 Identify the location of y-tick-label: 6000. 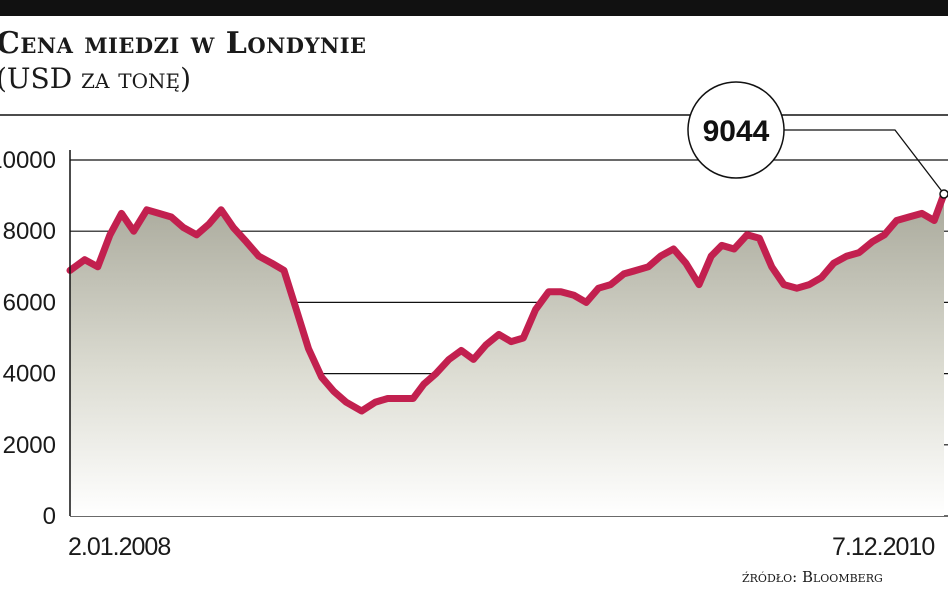
(29, 302).